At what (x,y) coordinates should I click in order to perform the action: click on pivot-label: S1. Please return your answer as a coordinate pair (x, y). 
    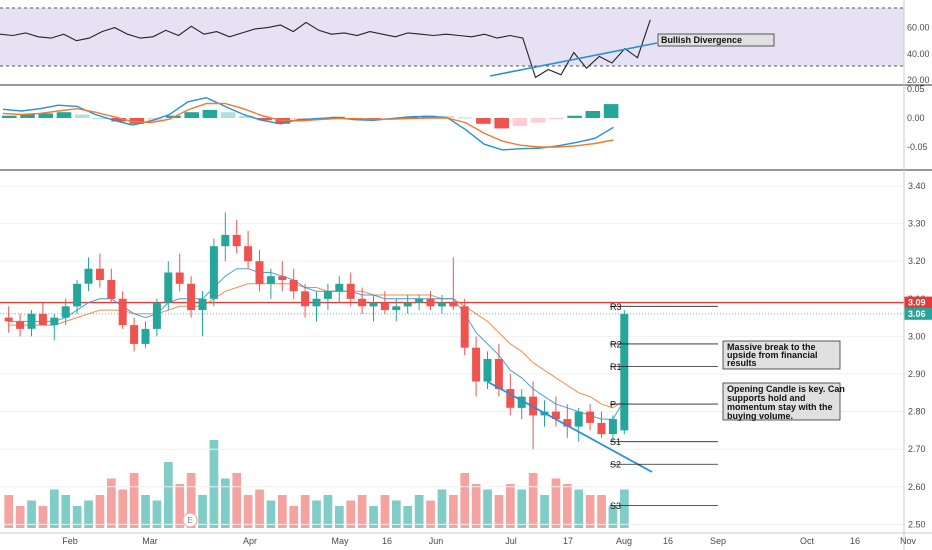
    Looking at the image, I should click on (615, 442).